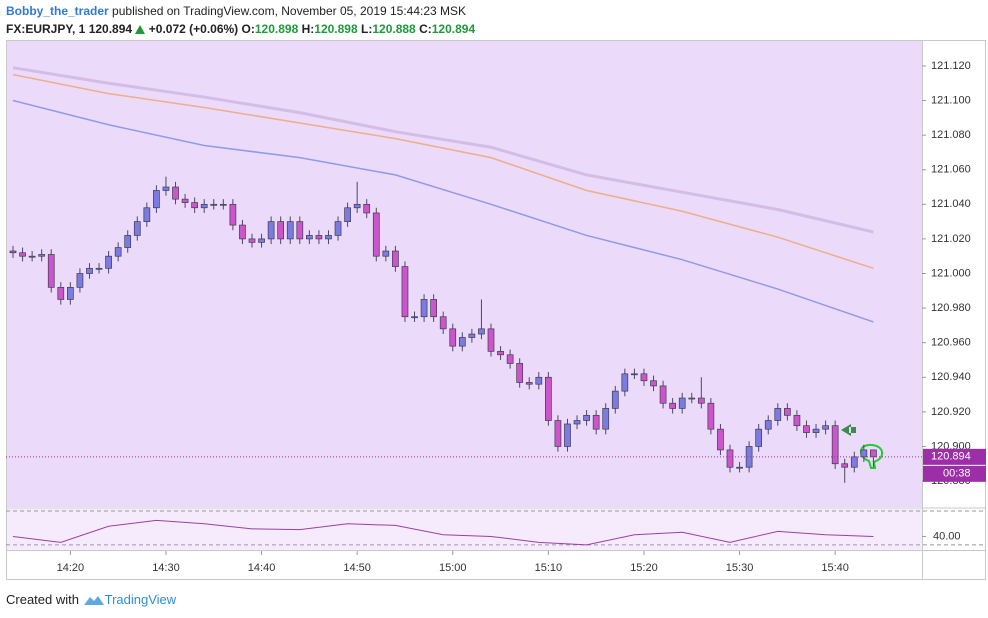 The image size is (988, 618). What do you see at coordinates (453, 29) in the screenshot?
I see `quote-value: 120.894` at bounding box center [453, 29].